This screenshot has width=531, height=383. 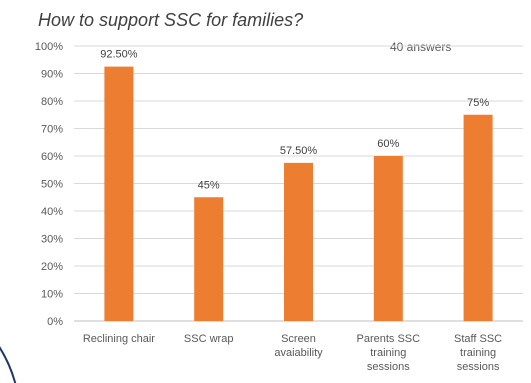 I want to click on x-category-label: Staff SSC, so click(x=478, y=339).